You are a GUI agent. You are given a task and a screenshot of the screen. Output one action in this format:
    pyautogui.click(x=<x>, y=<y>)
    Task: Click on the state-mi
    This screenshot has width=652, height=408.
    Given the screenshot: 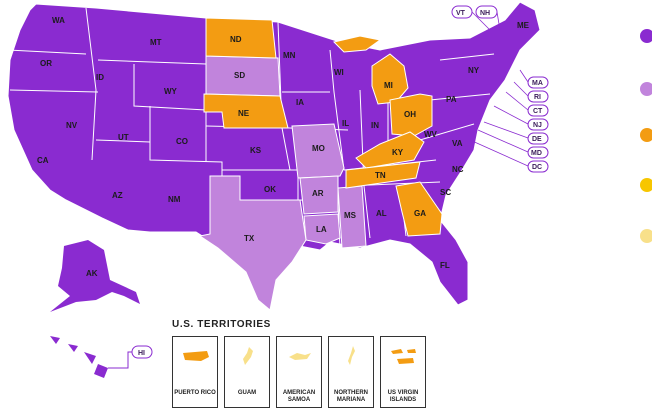 What is the action you would take?
    pyautogui.click(x=390, y=79)
    